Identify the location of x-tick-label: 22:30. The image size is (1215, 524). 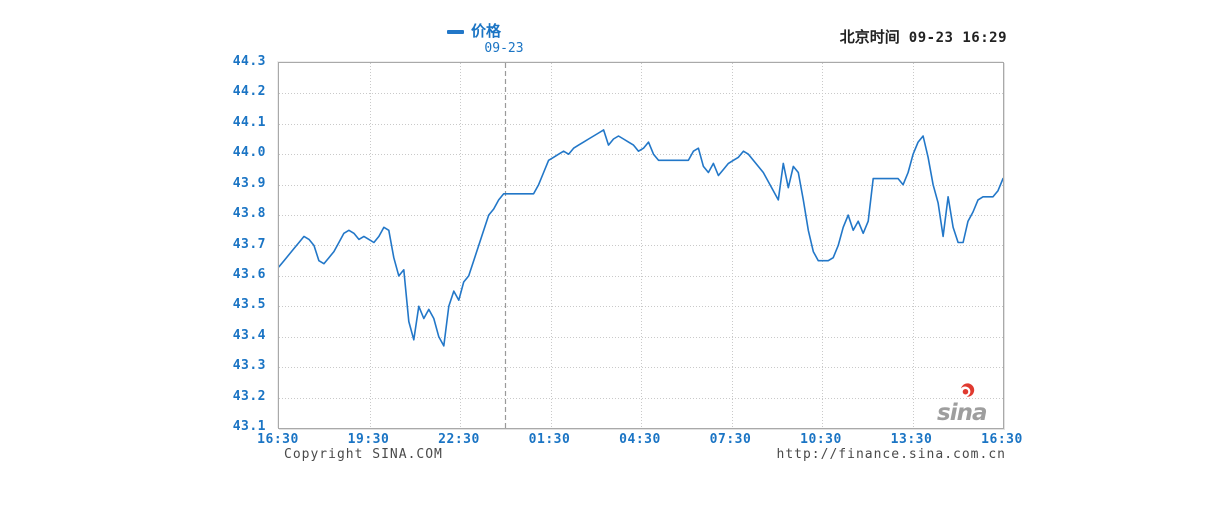
(459, 439).